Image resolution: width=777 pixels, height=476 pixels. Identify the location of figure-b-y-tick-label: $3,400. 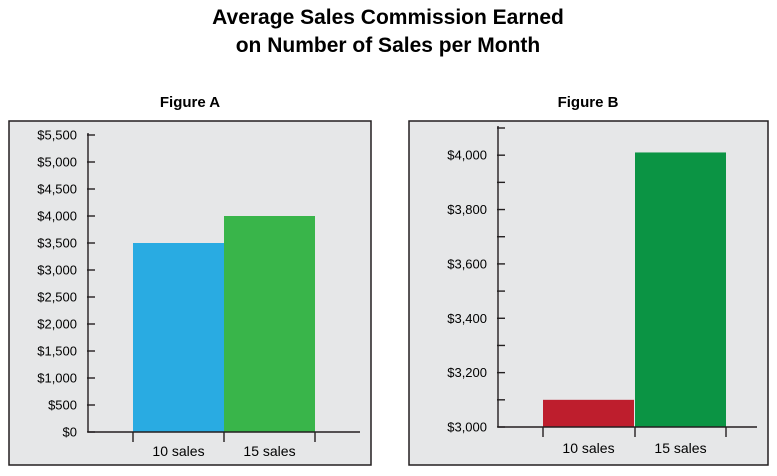
(467, 318).